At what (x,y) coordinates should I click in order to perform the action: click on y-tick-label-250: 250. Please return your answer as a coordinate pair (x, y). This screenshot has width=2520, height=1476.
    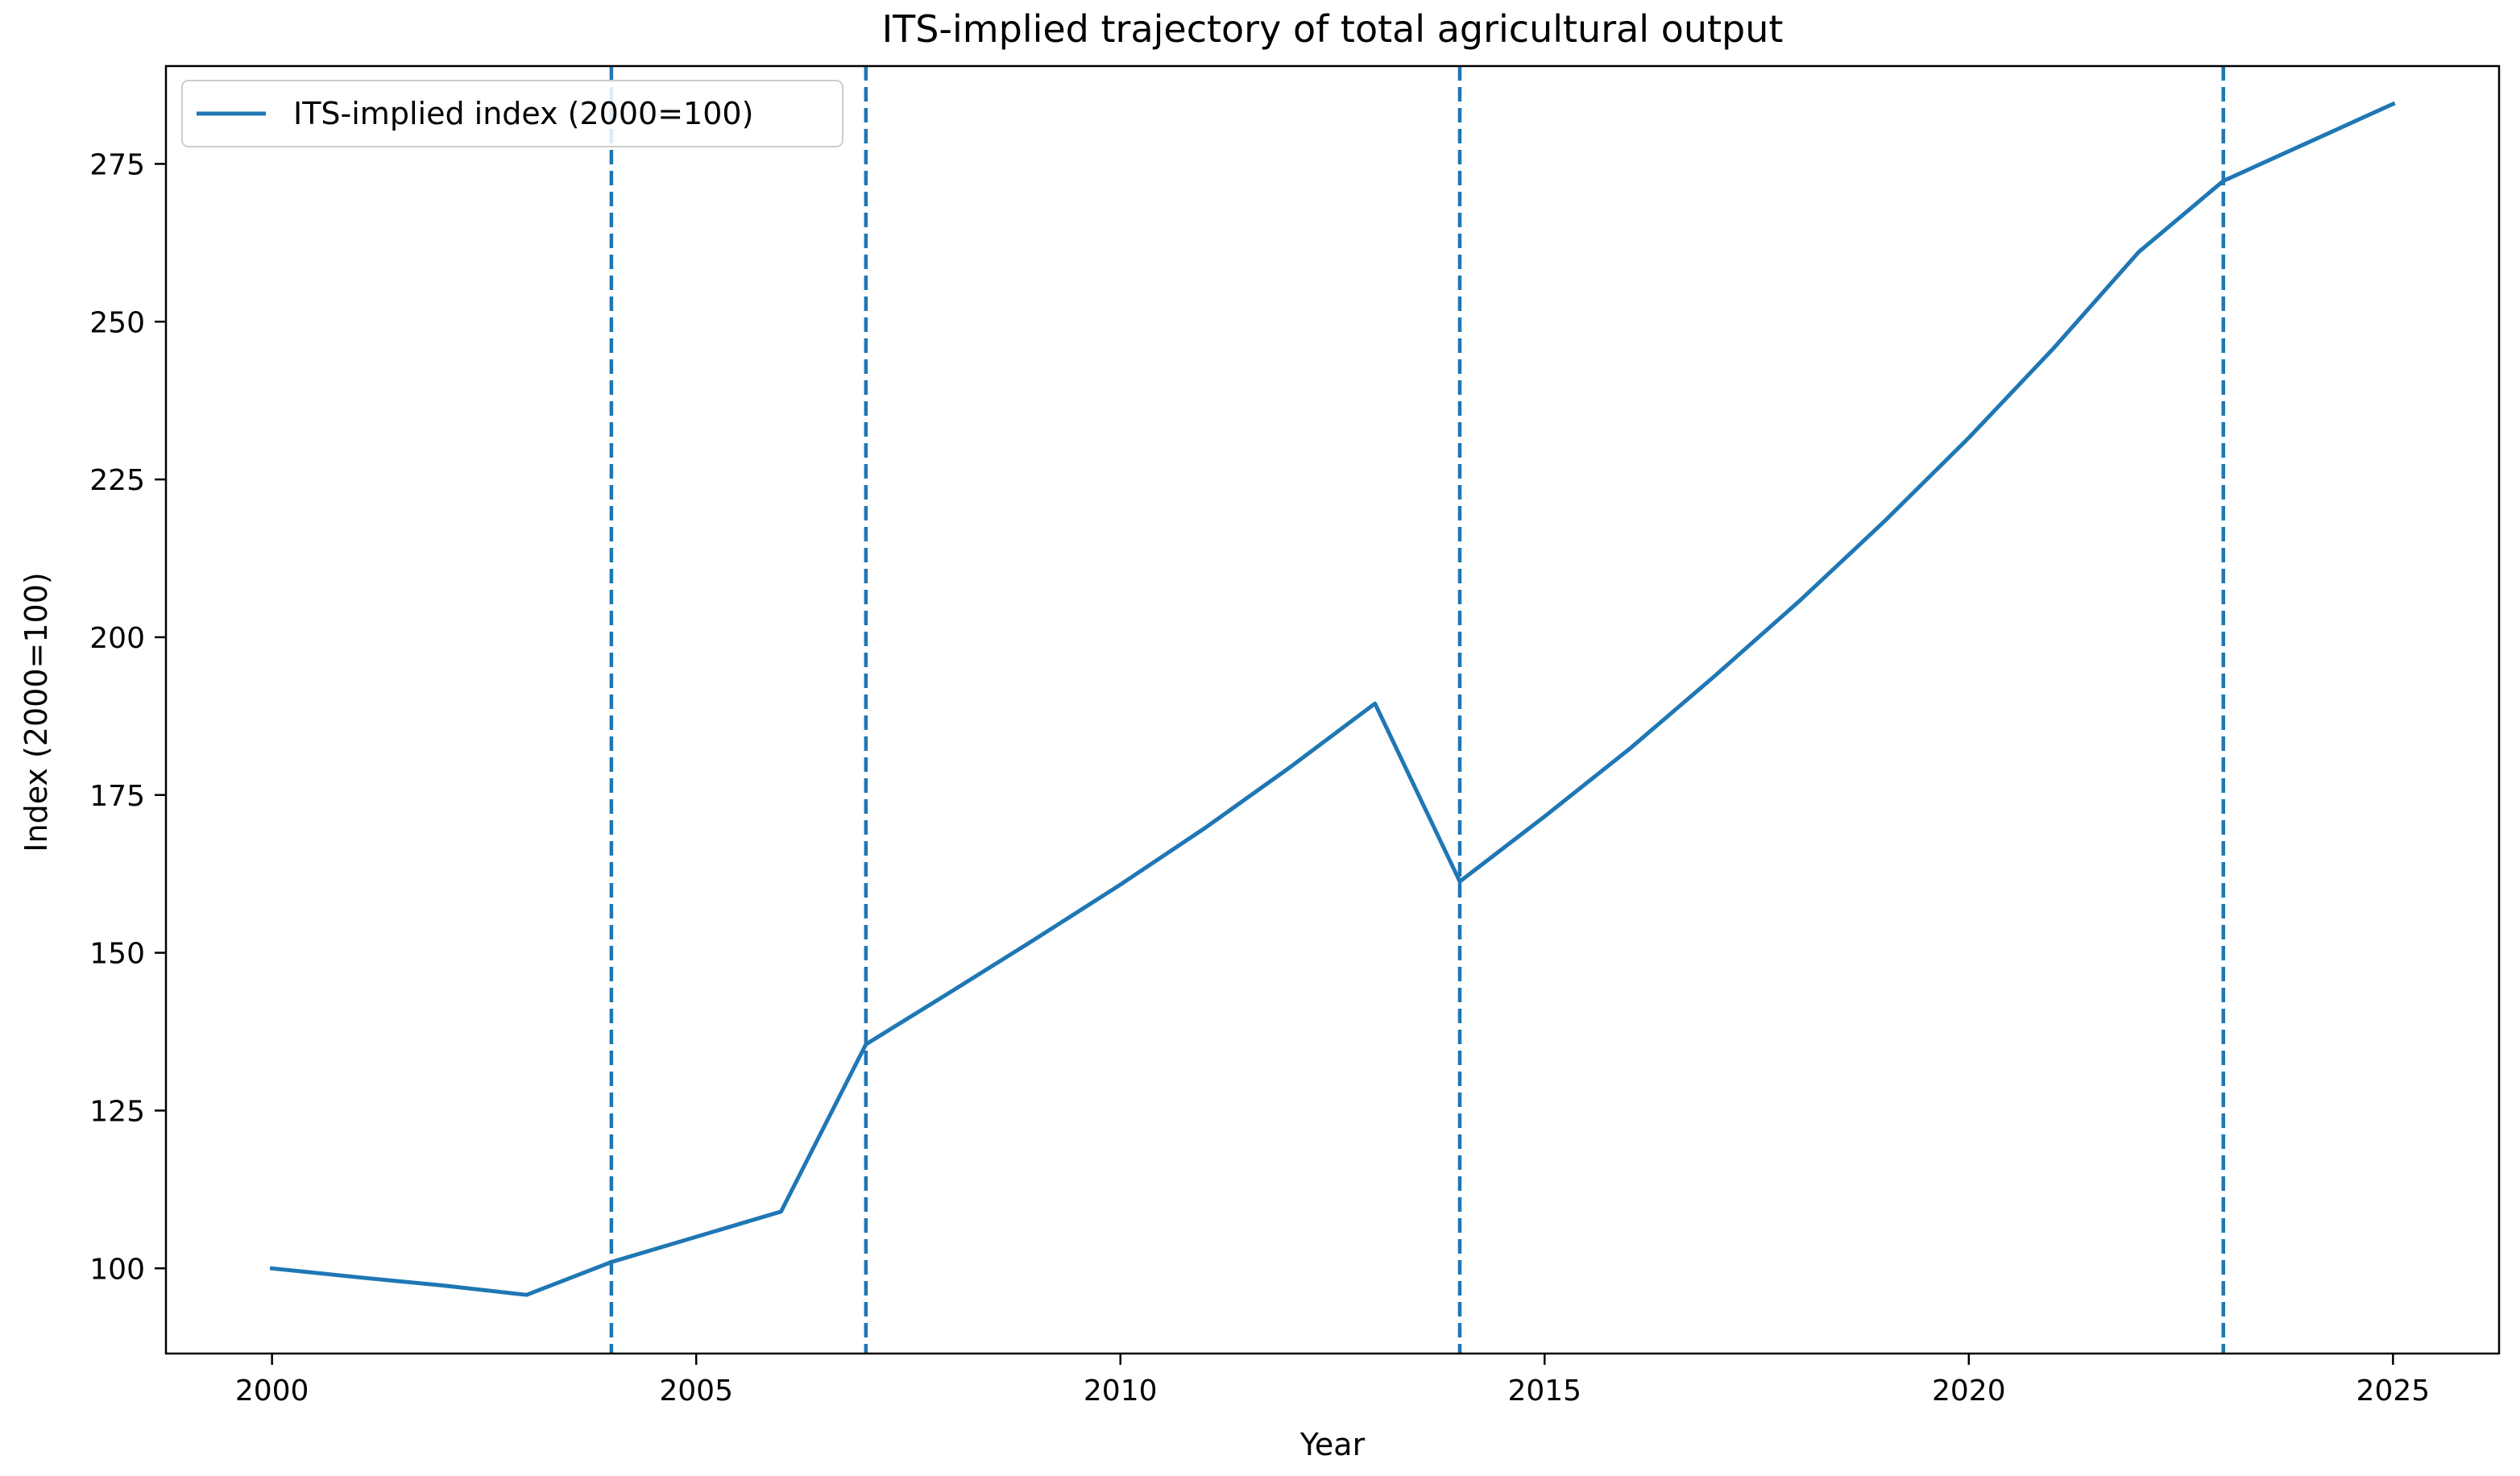
    Looking at the image, I should click on (117, 323).